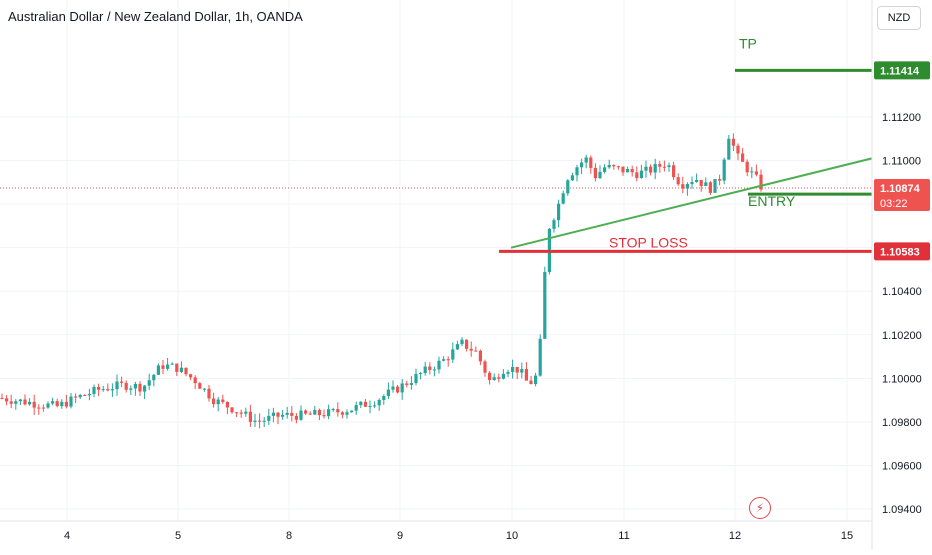  I want to click on trendline, so click(691, 203).